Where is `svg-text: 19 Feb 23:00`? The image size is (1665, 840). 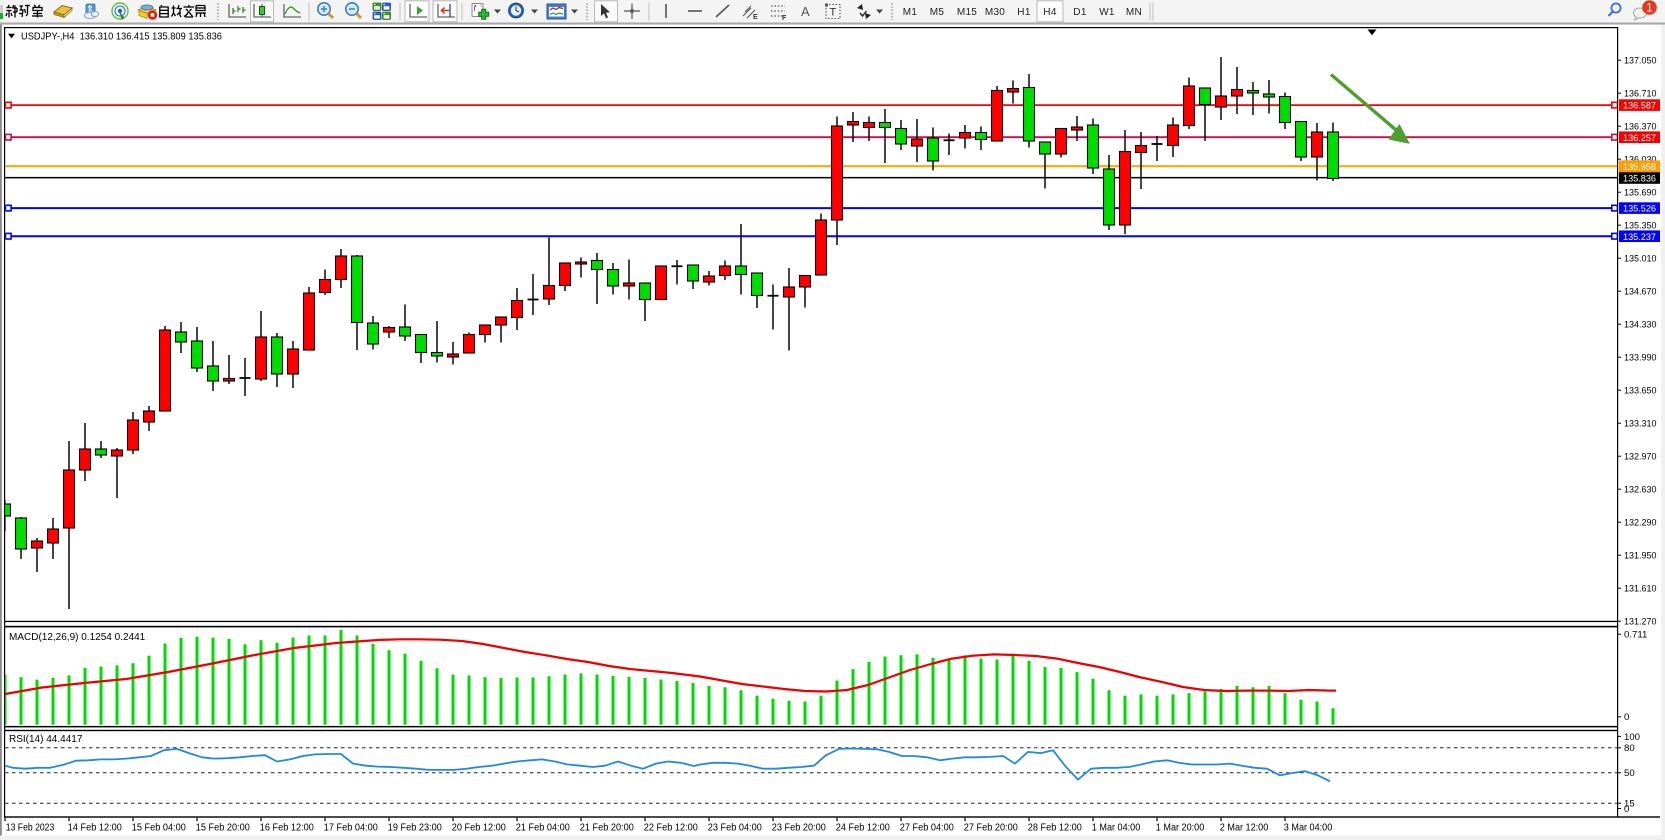
svg-text: 19 Feb 23:00 is located at coordinates (415, 828).